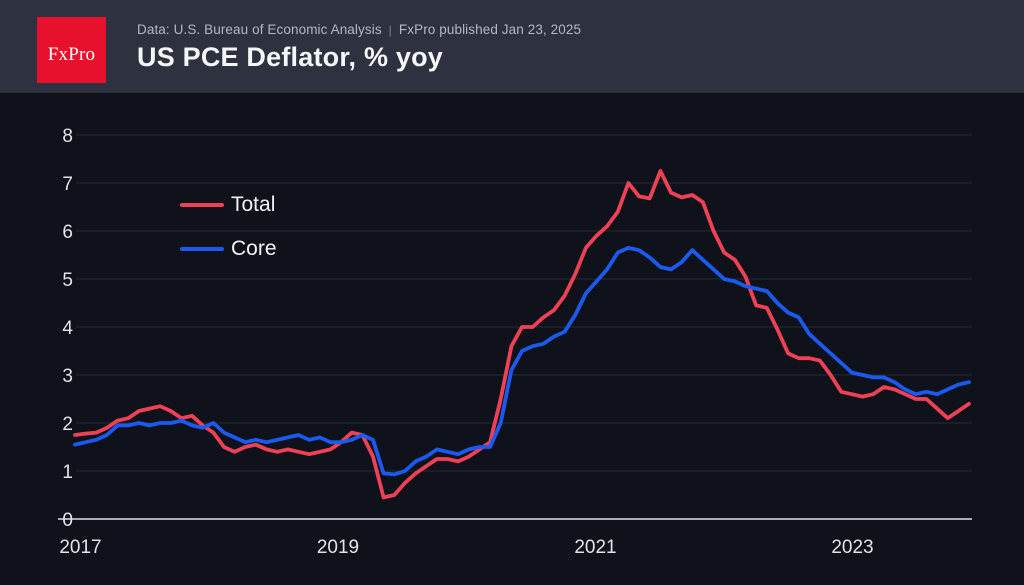  Describe the element at coordinates (202, 249) in the screenshot. I see `core-line-swatch` at that location.